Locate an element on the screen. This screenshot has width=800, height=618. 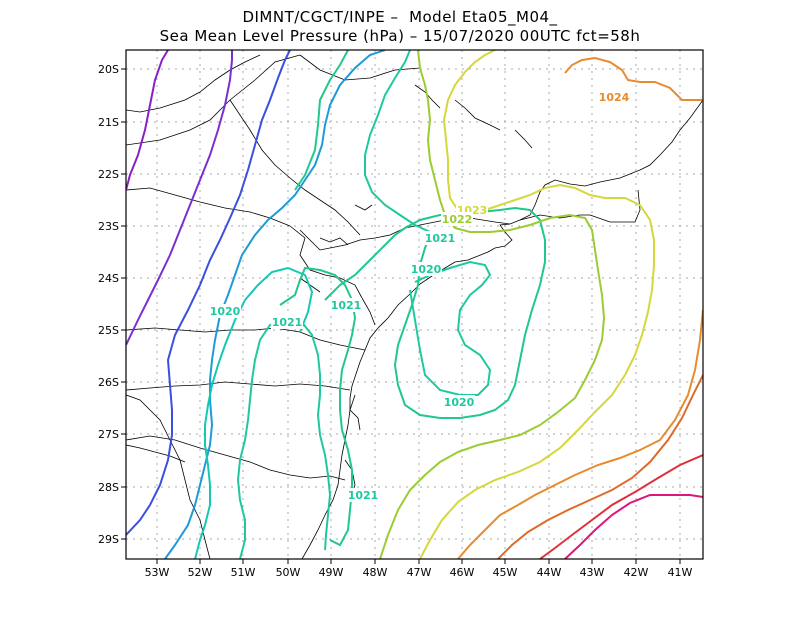
lat-label: 22S is located at coordinates (108, 174).